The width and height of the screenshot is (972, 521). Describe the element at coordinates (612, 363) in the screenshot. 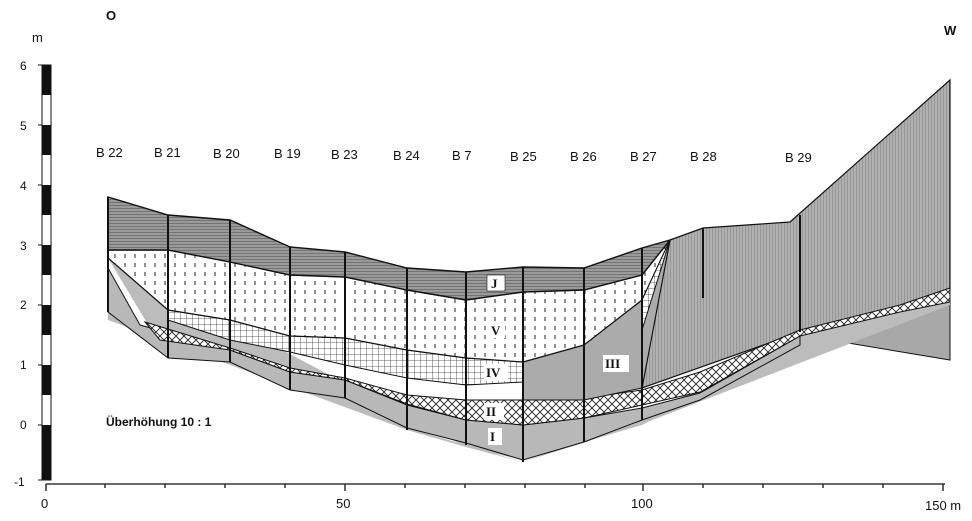

I see `layer-label-iii: III` at that location.